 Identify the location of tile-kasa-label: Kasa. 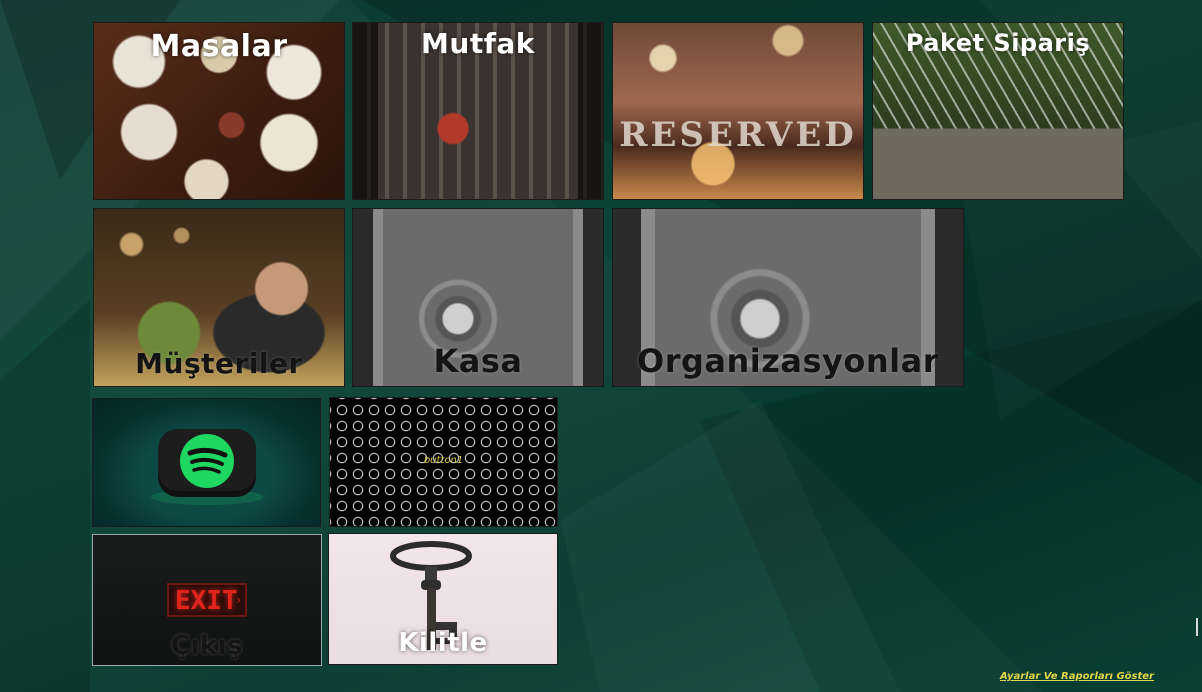
(478, 361).